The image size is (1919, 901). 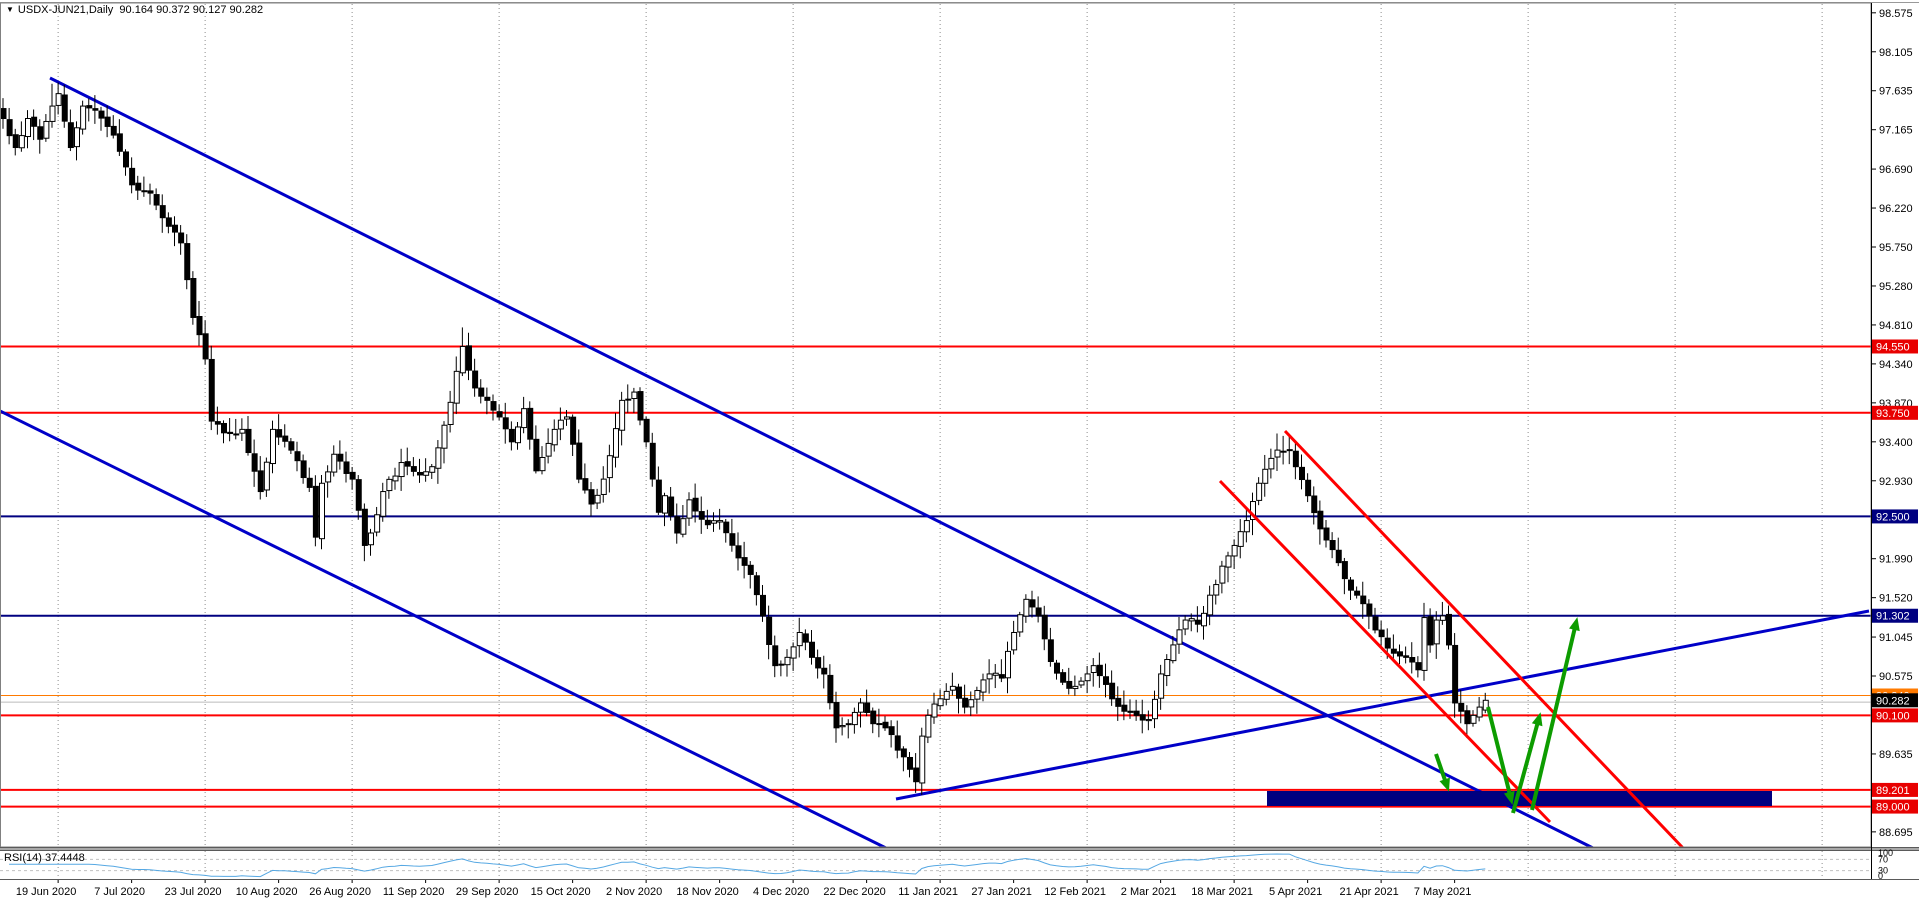 What do you see at coordinates (634, 892) in the screenshot?
I see `time-tick-label: 2 Nov 2020` at bounding box center [634, 892].